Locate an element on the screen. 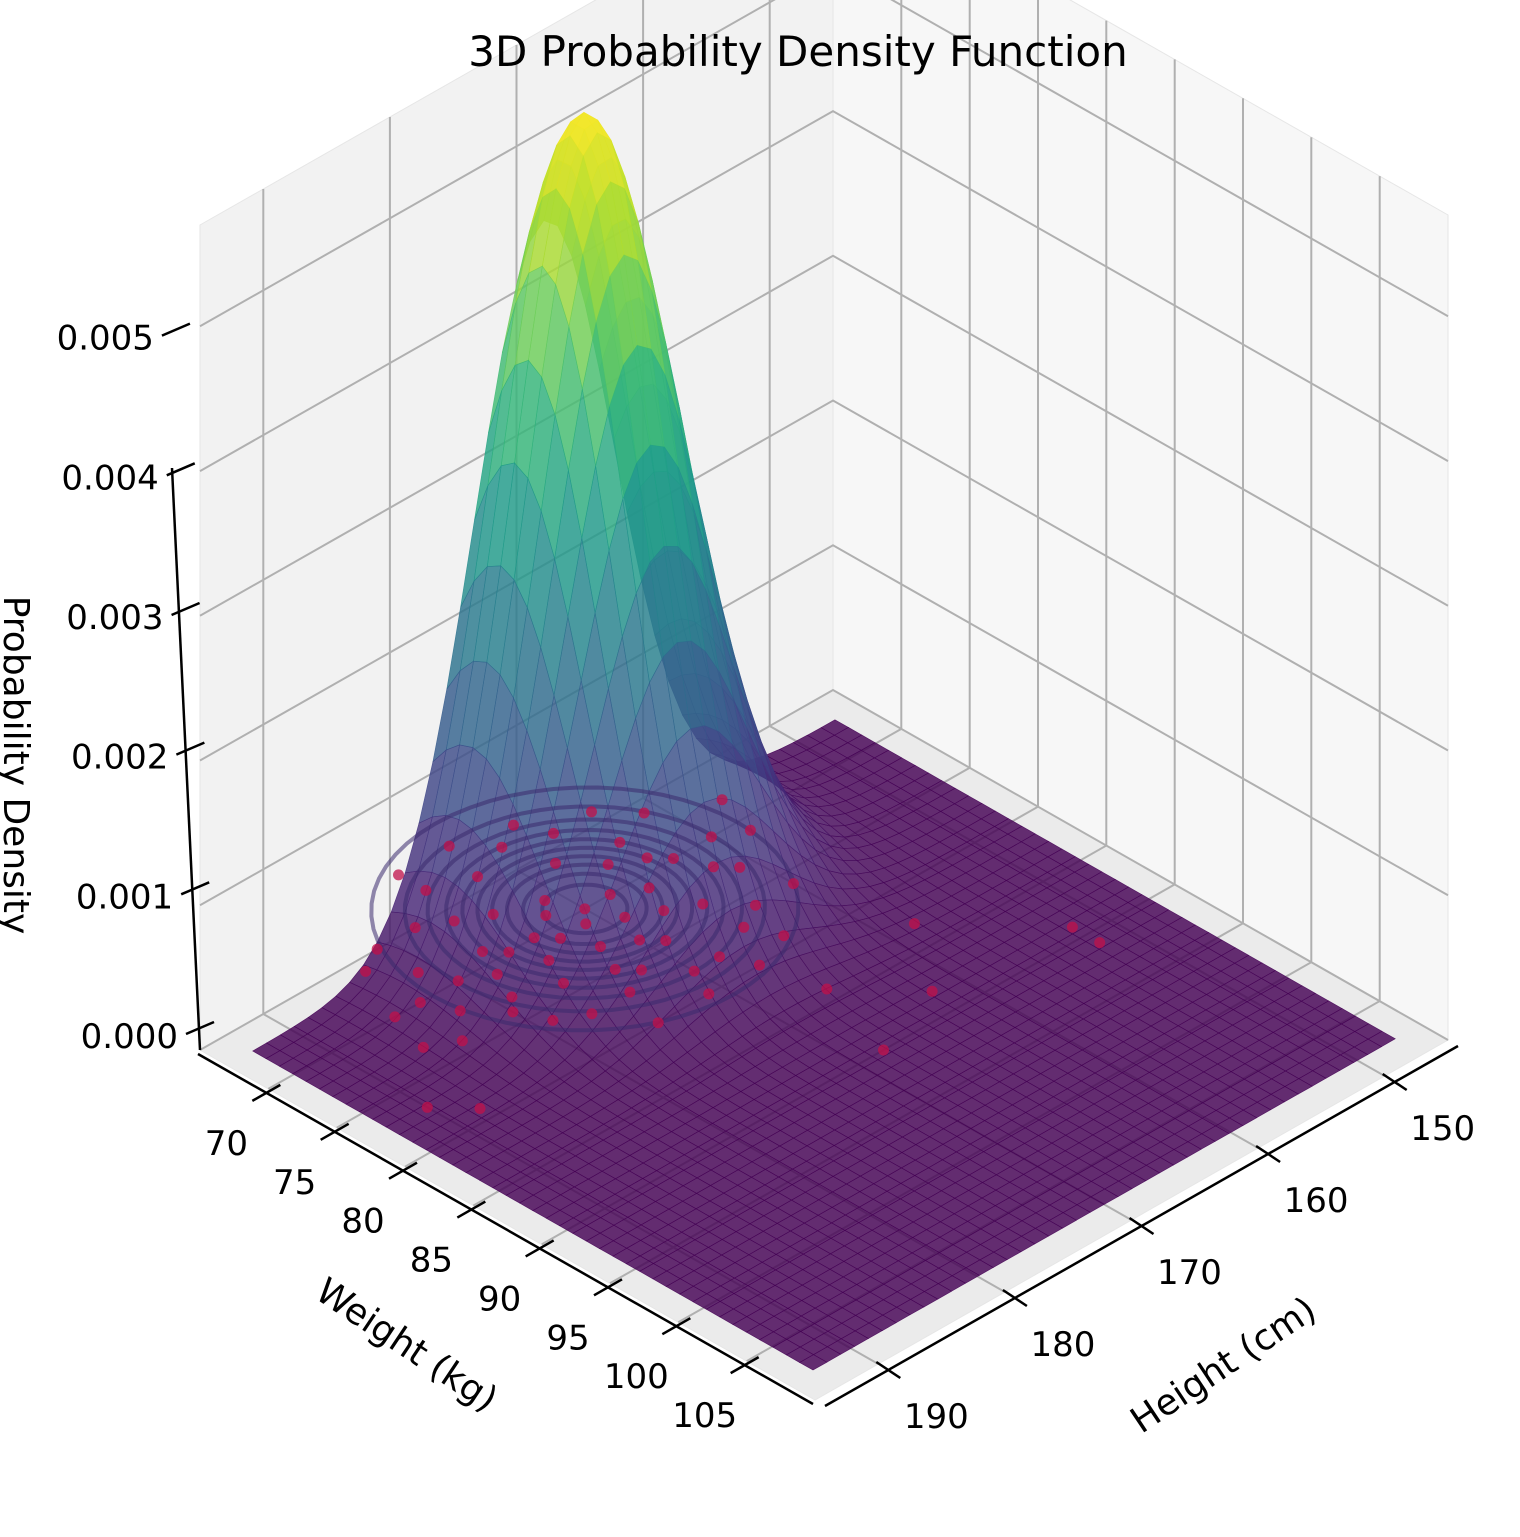  y-tick-label: 80 is located at coordinates (362, 1222).